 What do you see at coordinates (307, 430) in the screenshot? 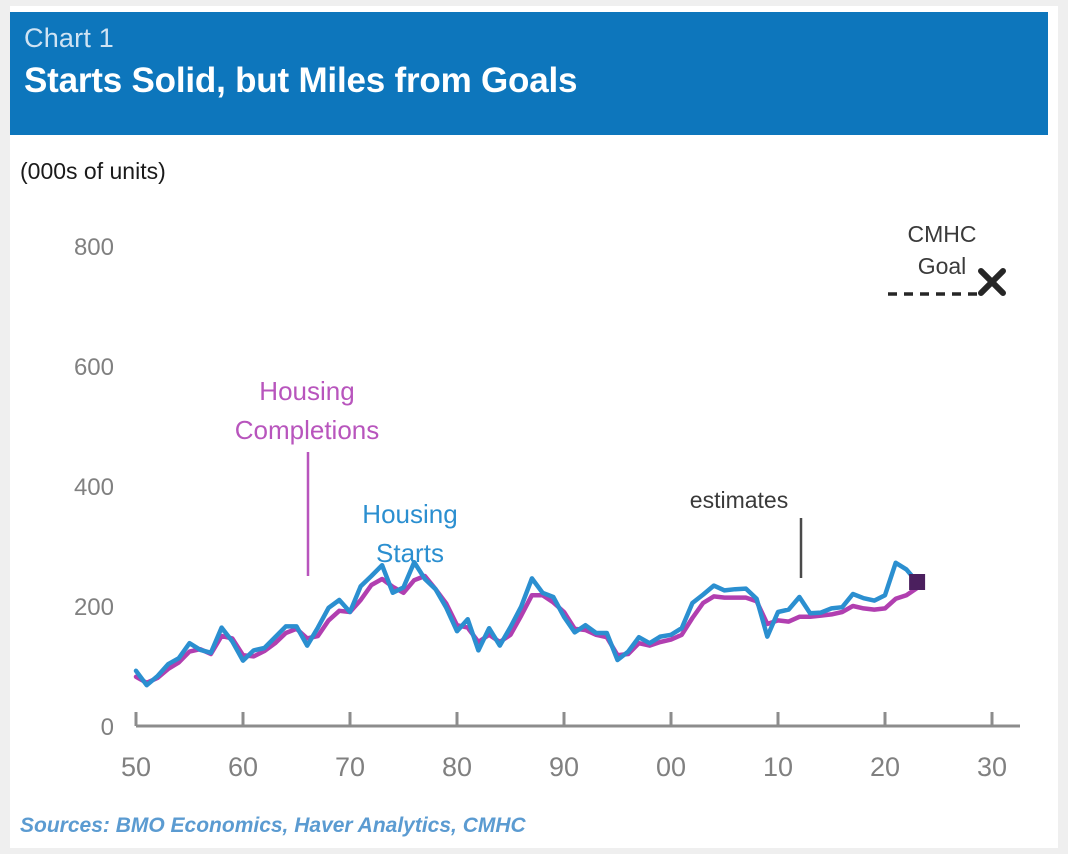
I see `completions-label-line2: Completions` at bounding box center [307, 430].